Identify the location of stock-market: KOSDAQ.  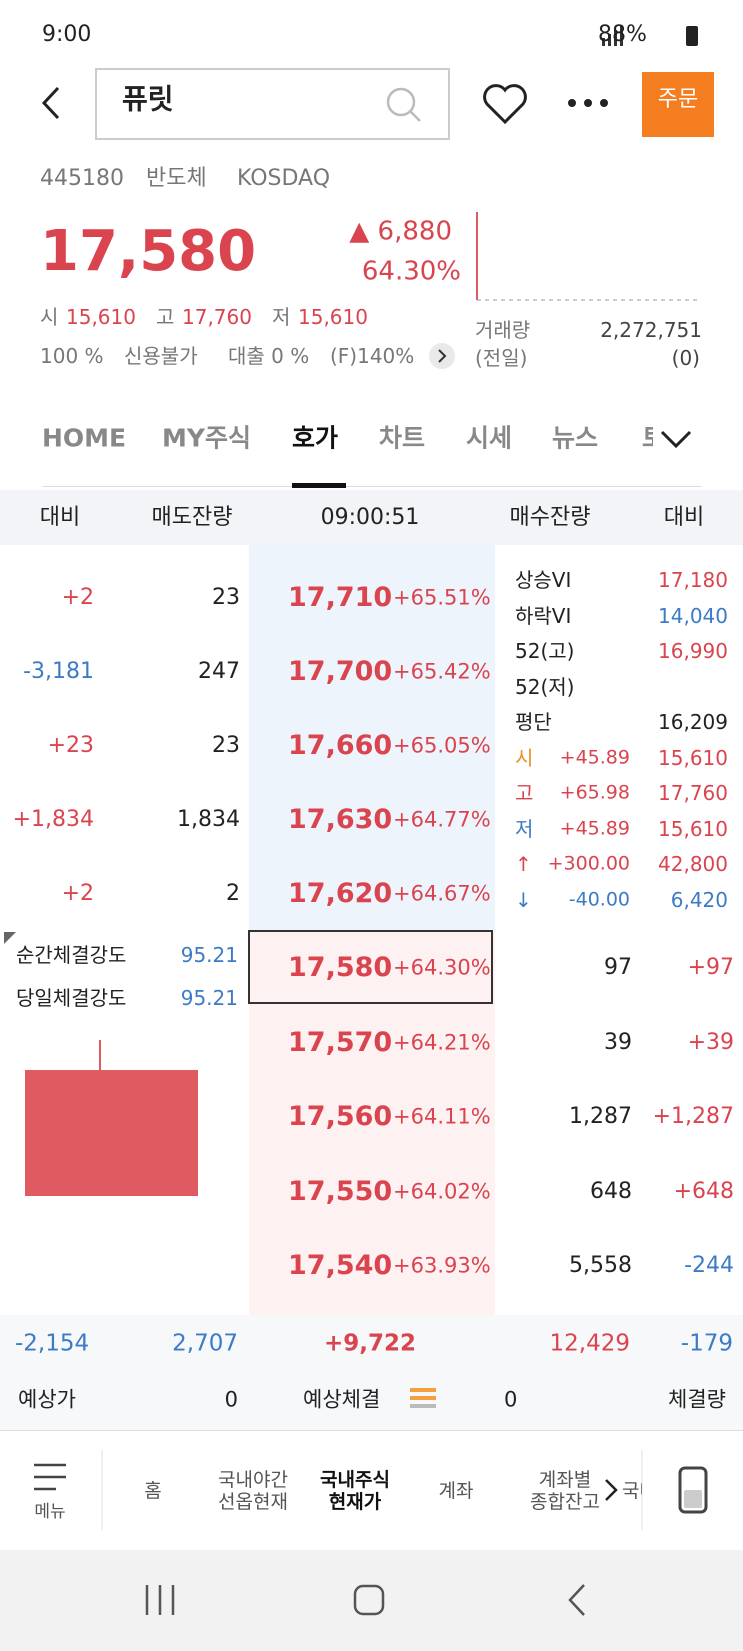
(284, 178).